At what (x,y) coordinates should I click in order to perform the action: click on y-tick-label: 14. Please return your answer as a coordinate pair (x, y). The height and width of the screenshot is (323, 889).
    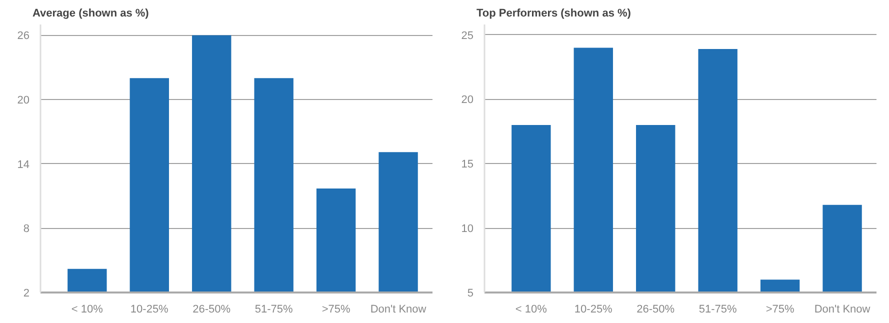
    Looking at the image, I should click on (23, 164).